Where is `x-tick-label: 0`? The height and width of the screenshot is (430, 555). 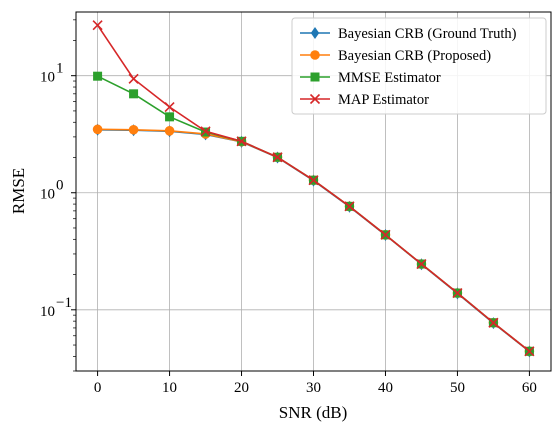 x-tick-label: 0 is located at coordinates (98, 388).